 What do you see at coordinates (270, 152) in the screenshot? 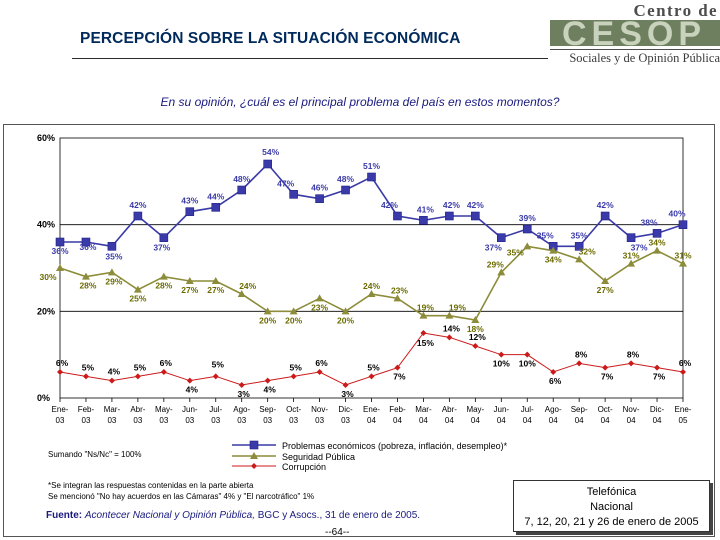
I see `data-label-economia: 54%` at bounding box center [270, 152].